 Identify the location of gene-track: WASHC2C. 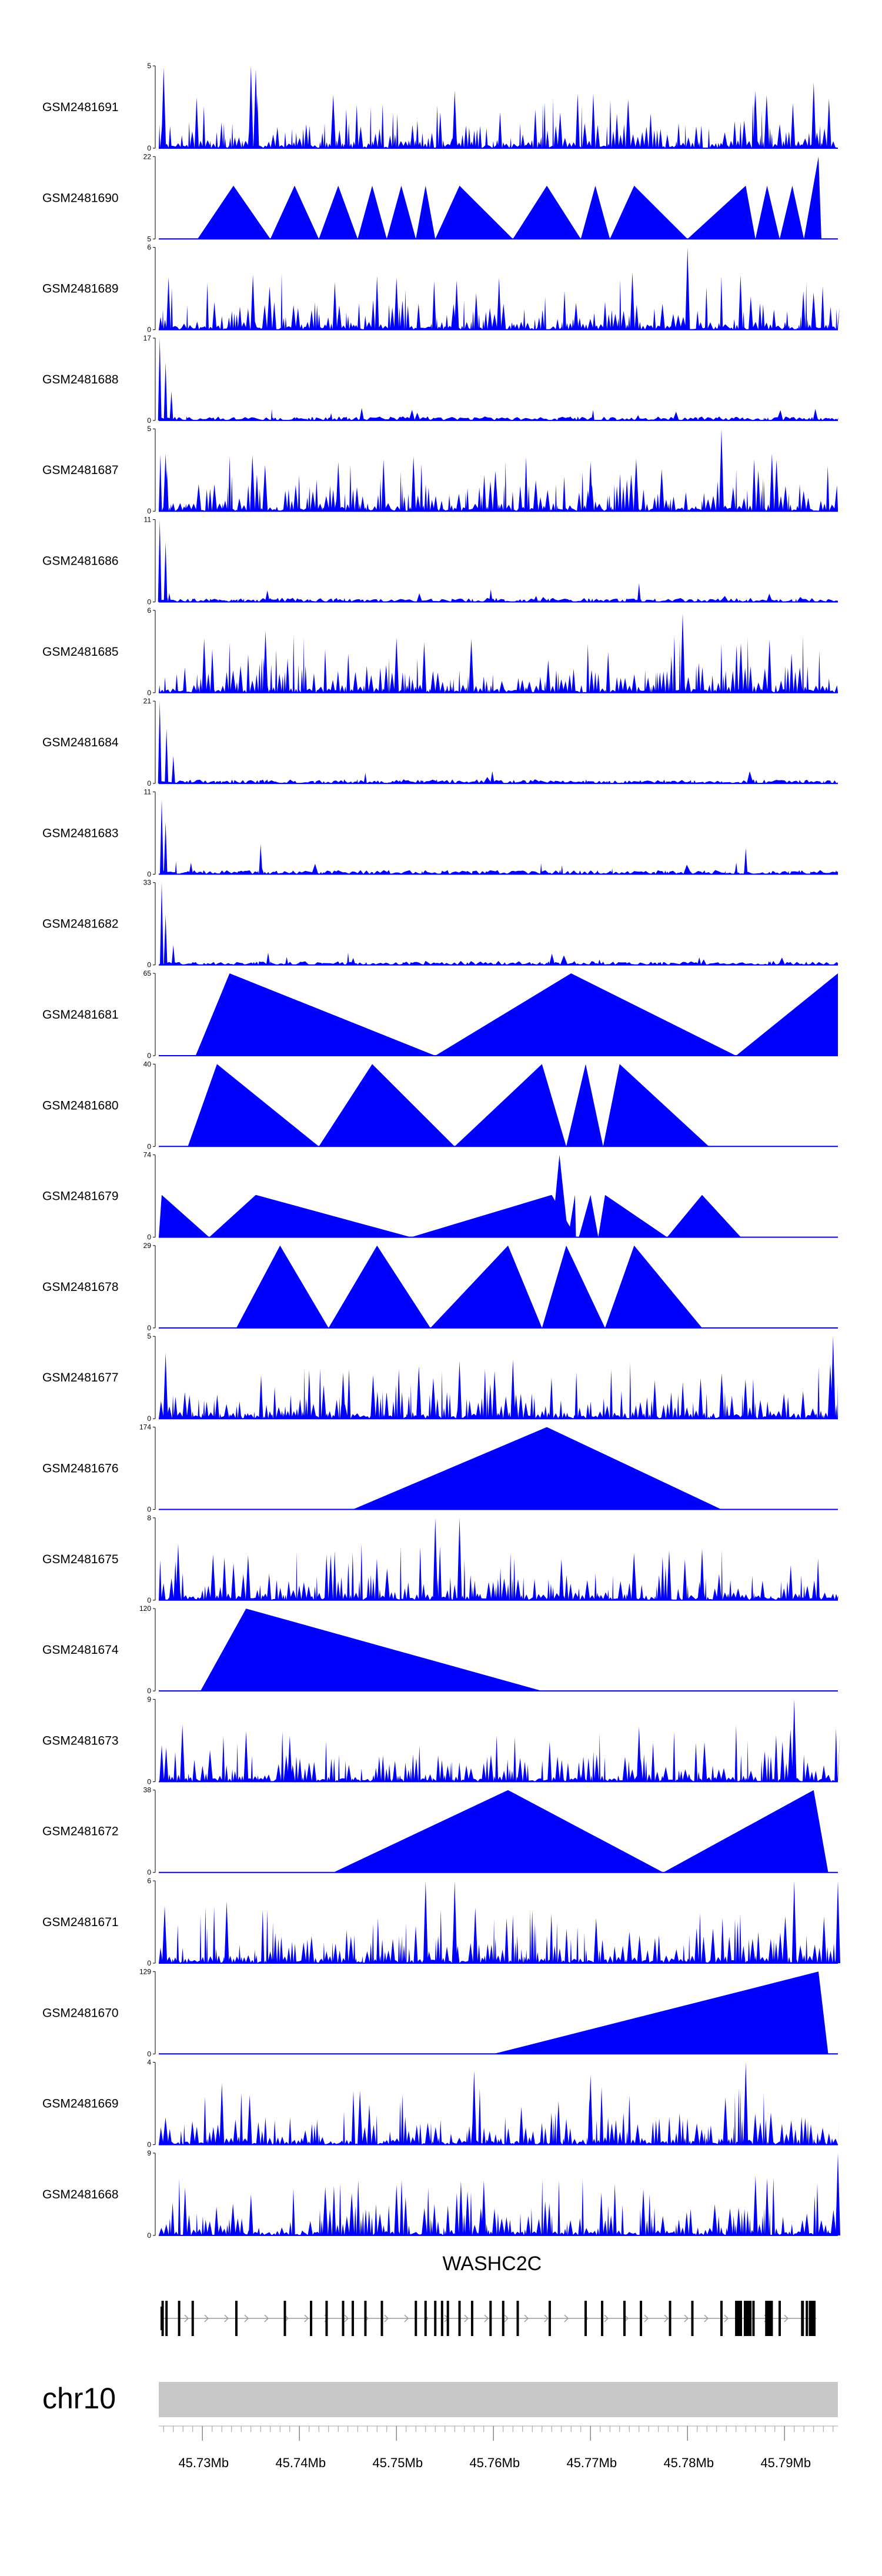
(488, 2294).